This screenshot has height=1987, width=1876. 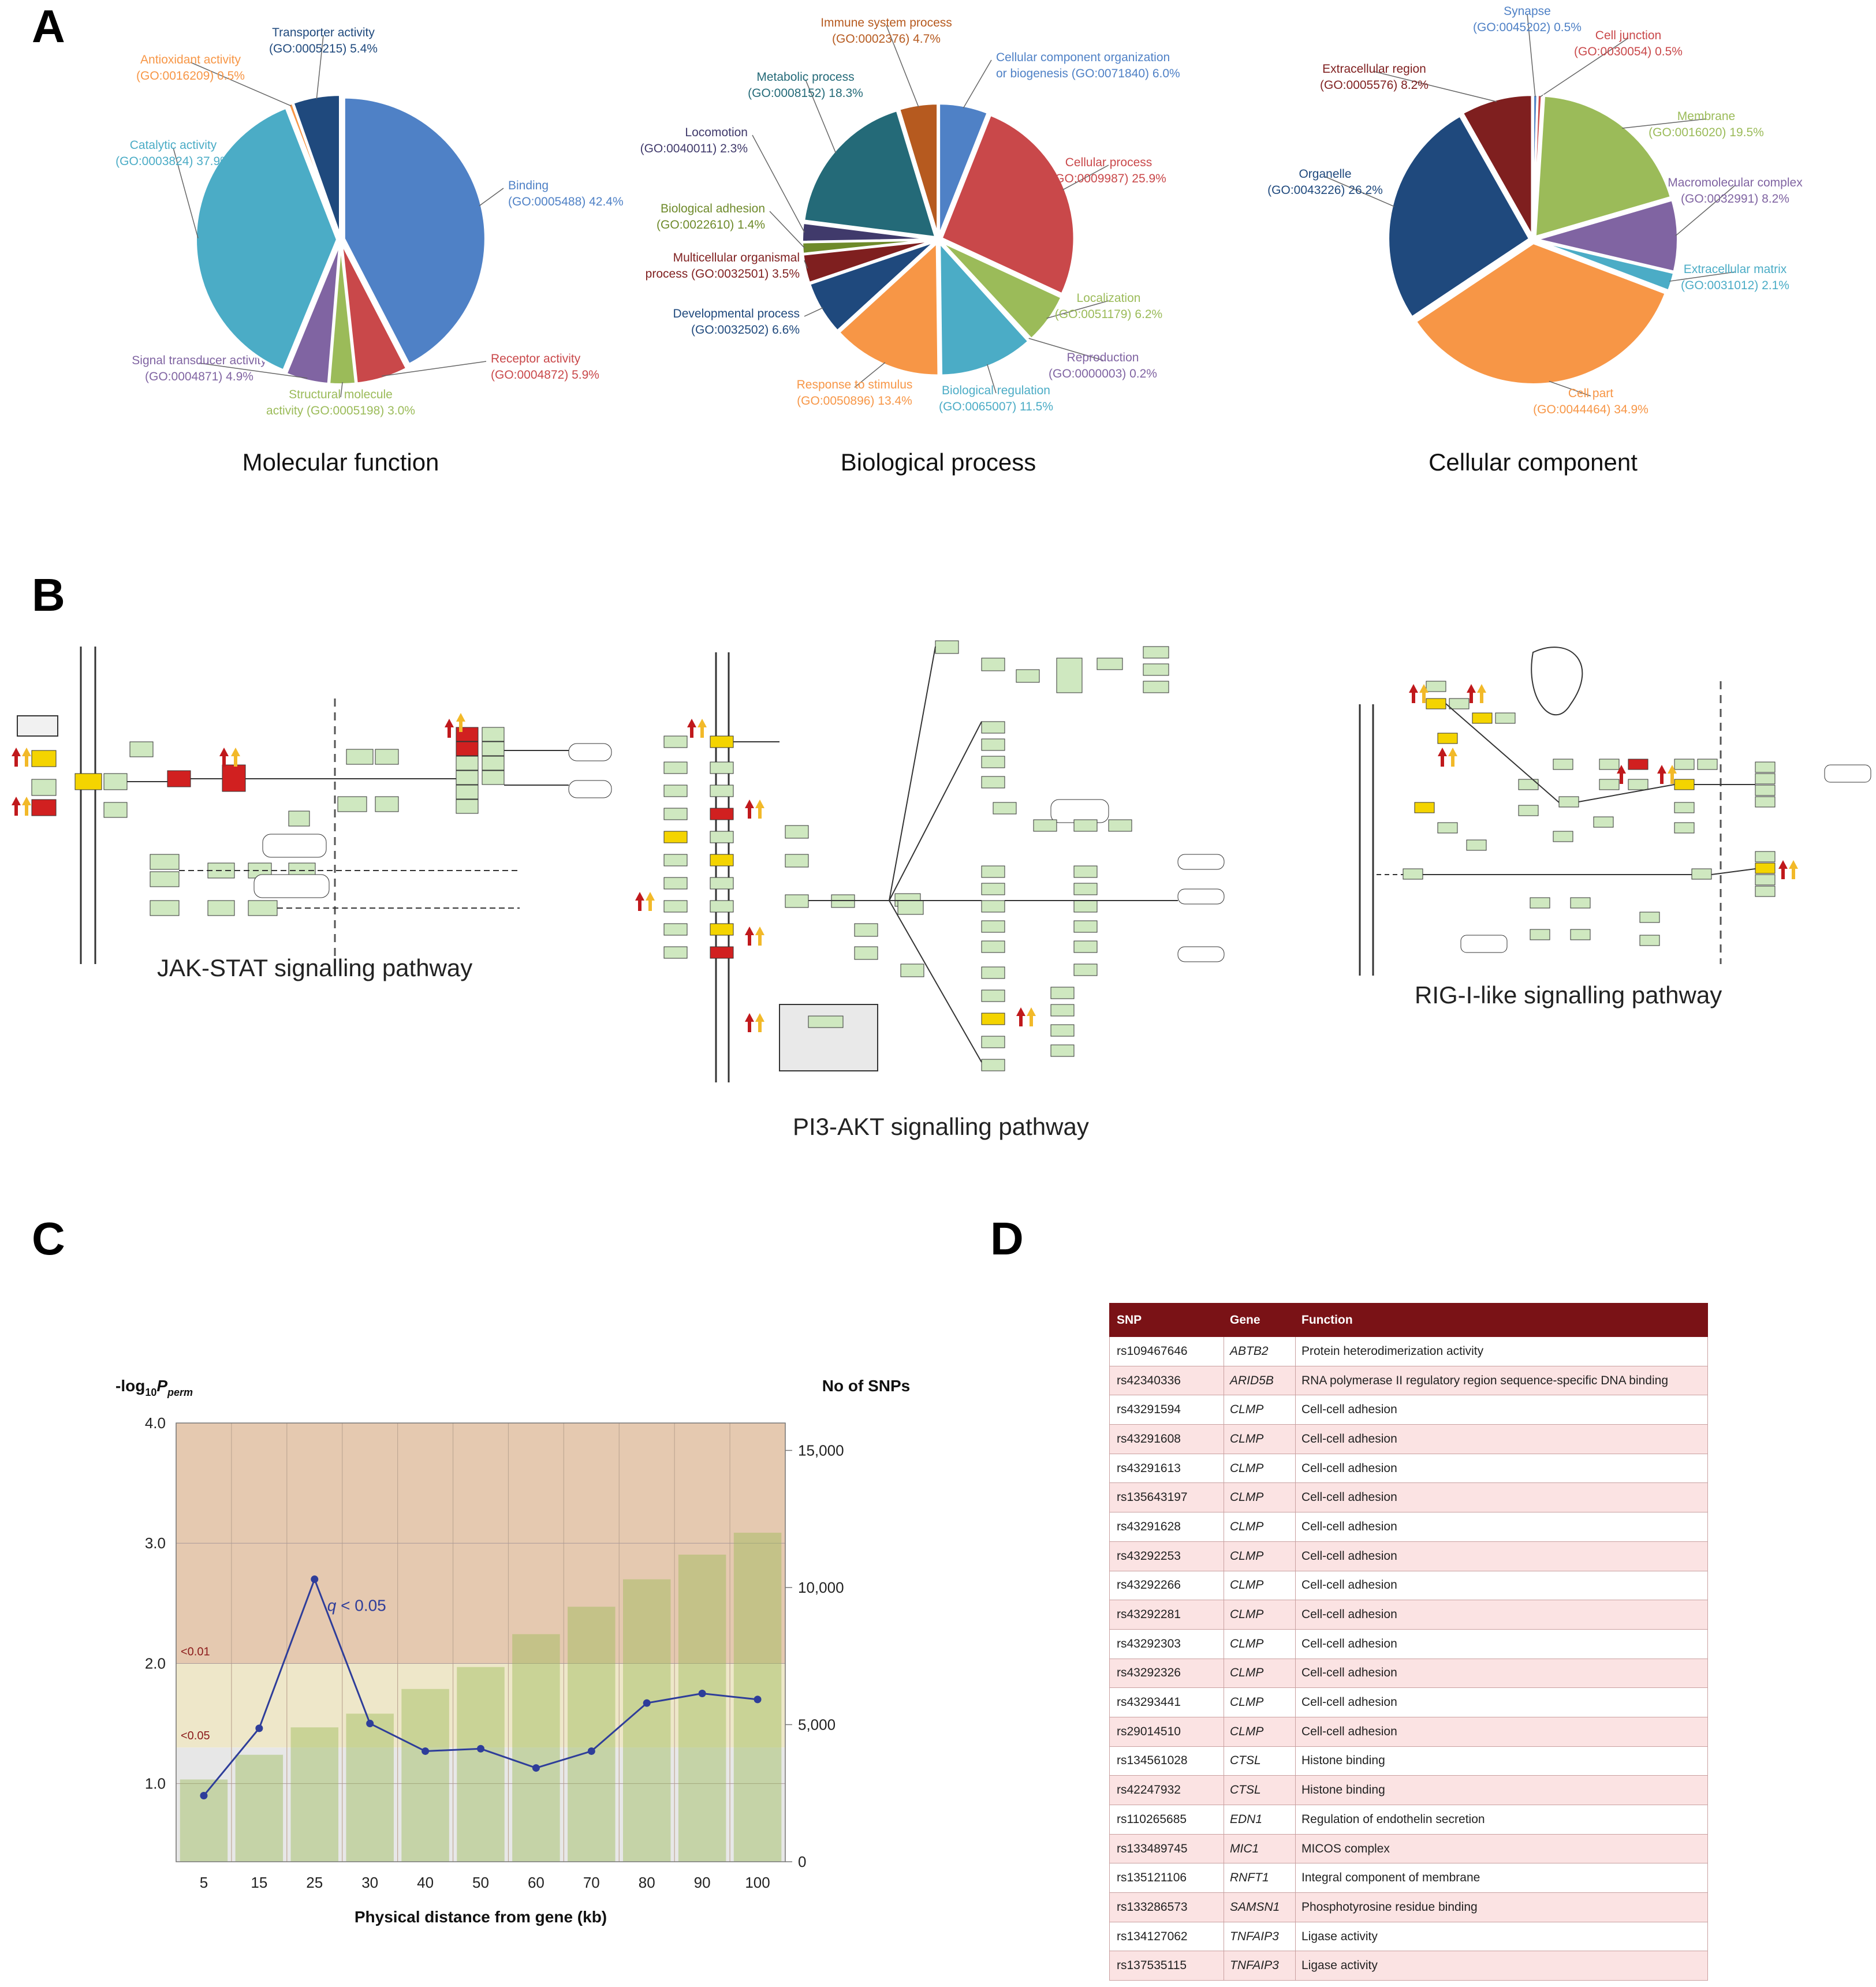 What do you see at coordinates (536, 358) in the screenshot?
I see `pie-label: Receptor activity` at bounding box center [536, 358].